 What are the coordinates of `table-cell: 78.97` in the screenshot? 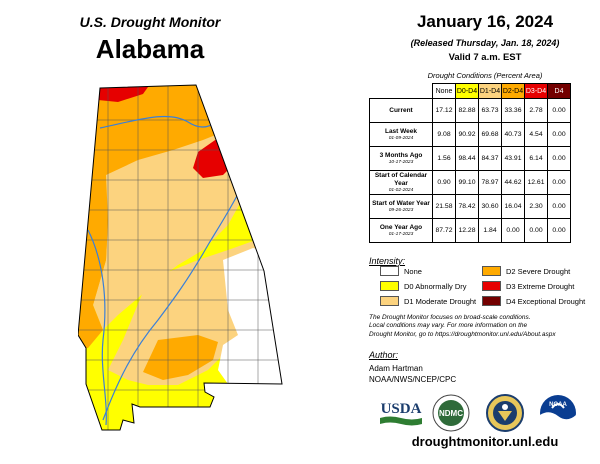 It's located at (490, 182).